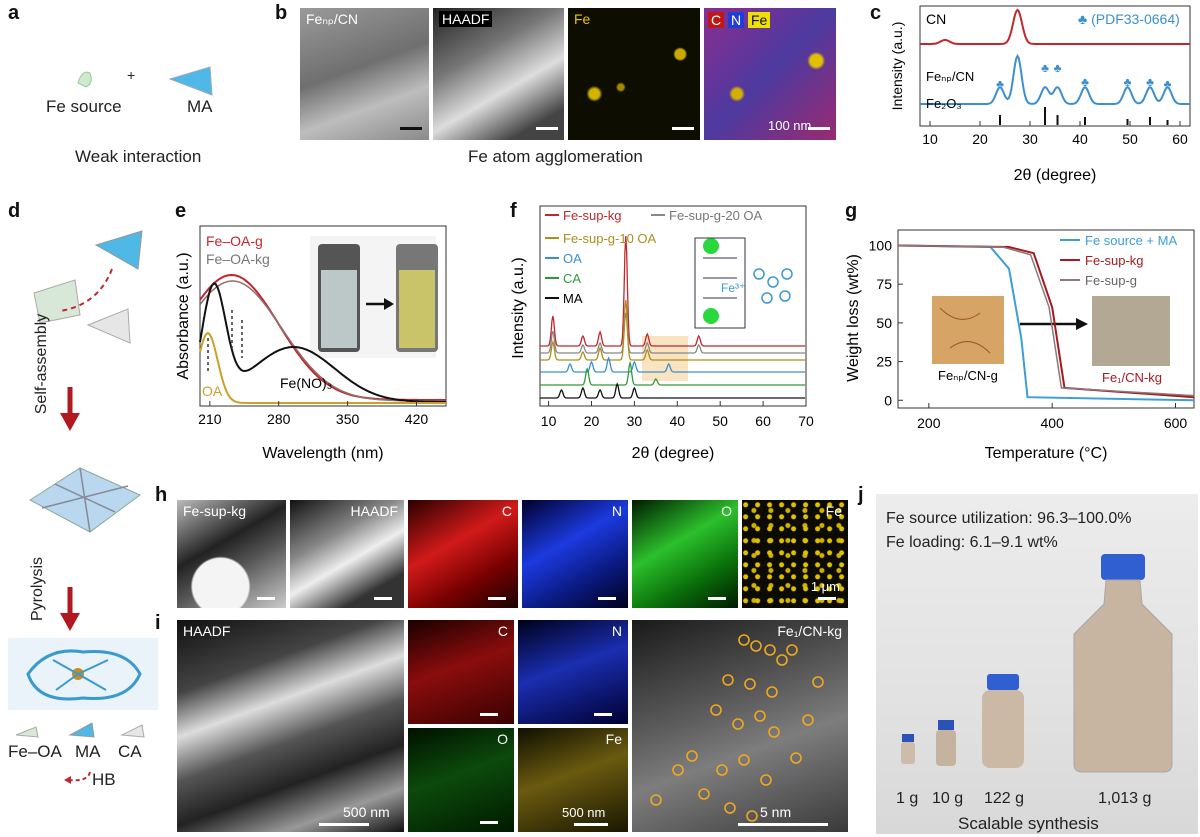 This screenshot has height=837, width=1200. I want to click on f-xtick-label: 50, so click(720, 421).